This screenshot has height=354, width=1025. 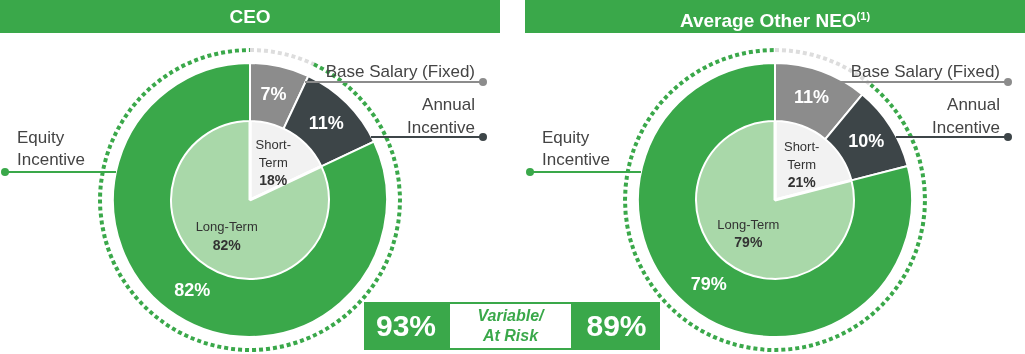 I want to click on text: 89%, so click(x=616, y=326).